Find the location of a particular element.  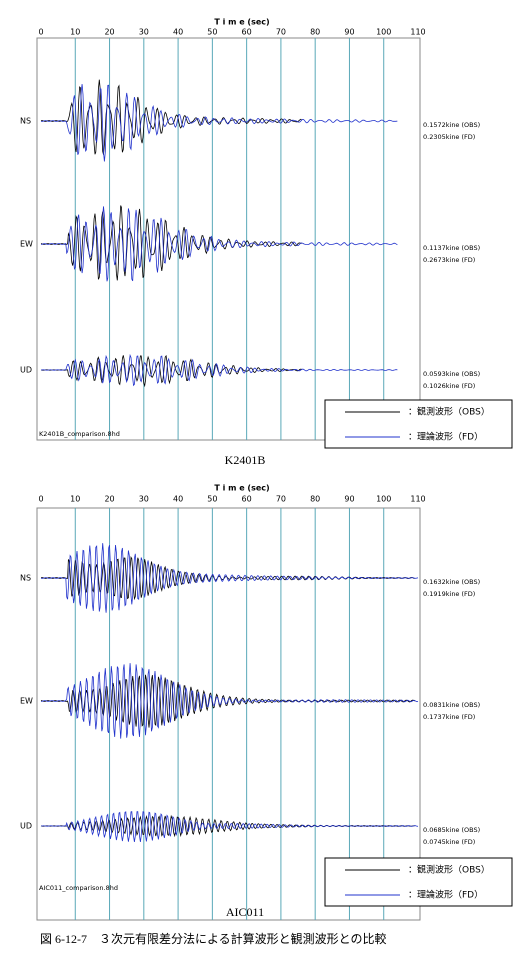

obs-amplitude: 0.0593kine (OBS) is located at coordinates (451, 374).